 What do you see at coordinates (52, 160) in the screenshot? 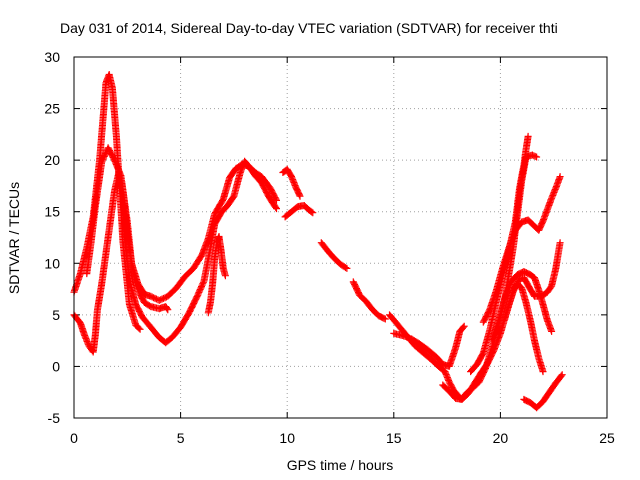
I see `y-tick-label: 20` at bounding box center [52, 160].